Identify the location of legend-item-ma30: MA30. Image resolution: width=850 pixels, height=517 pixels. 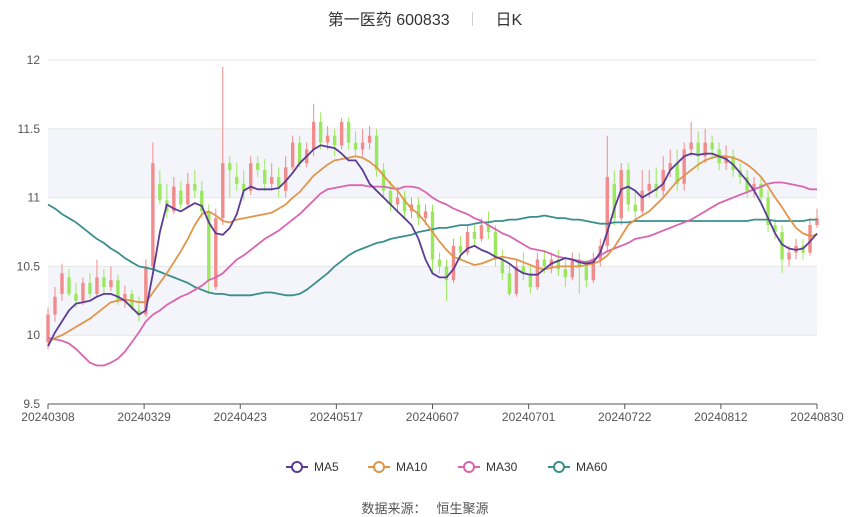
(488, 467).